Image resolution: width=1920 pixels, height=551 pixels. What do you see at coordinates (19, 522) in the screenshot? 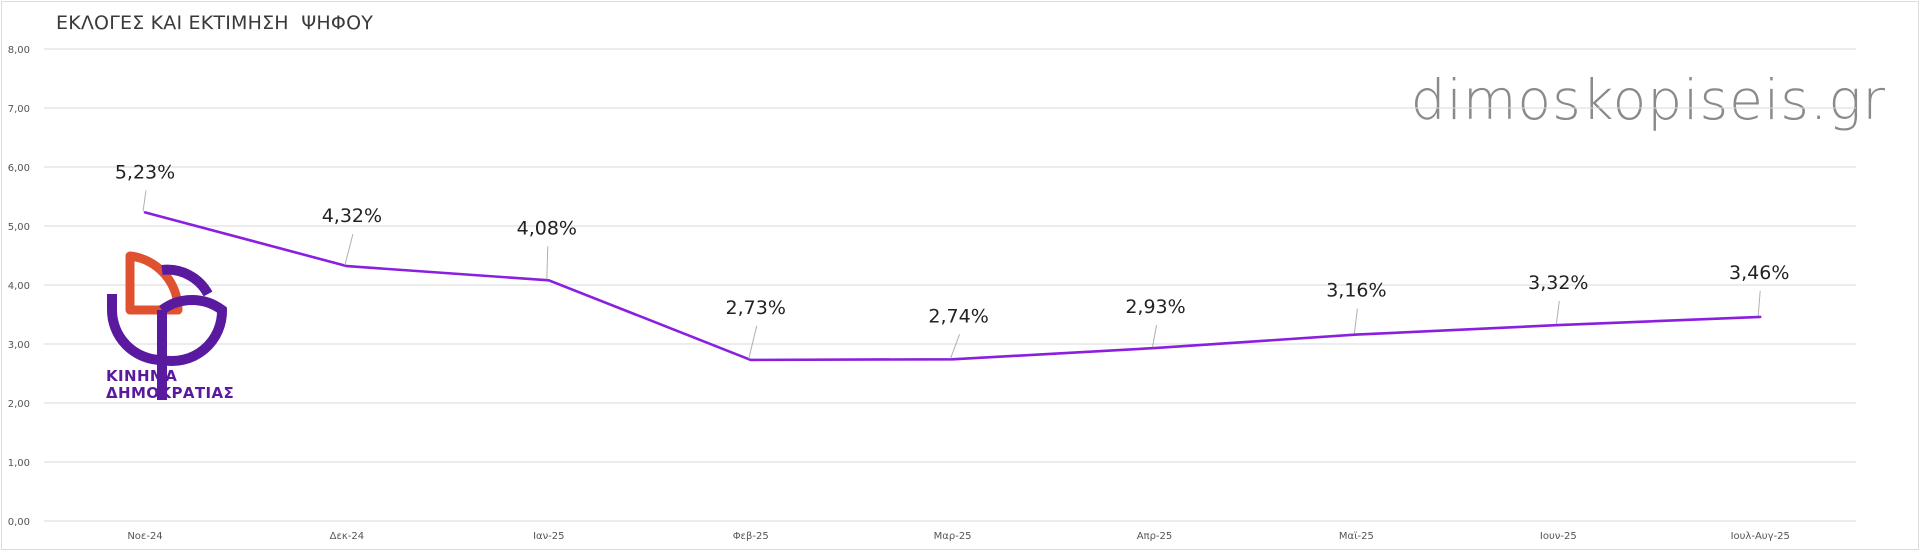
I see `y-tick-label: 0,00` at bounding box center [19, 522].